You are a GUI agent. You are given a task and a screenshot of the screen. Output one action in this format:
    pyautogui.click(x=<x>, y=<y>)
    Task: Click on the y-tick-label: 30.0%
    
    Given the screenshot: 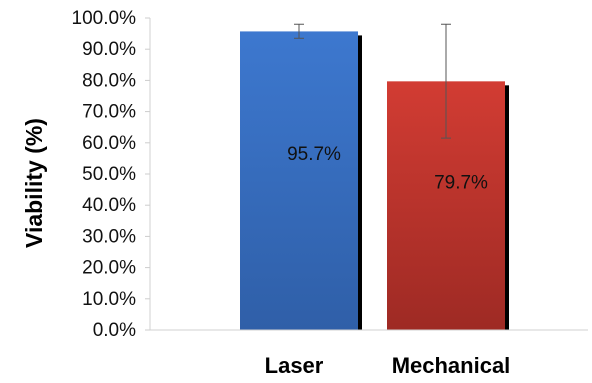 What is the action you would take?
    pyautogui.click(x=109, y=236)
    